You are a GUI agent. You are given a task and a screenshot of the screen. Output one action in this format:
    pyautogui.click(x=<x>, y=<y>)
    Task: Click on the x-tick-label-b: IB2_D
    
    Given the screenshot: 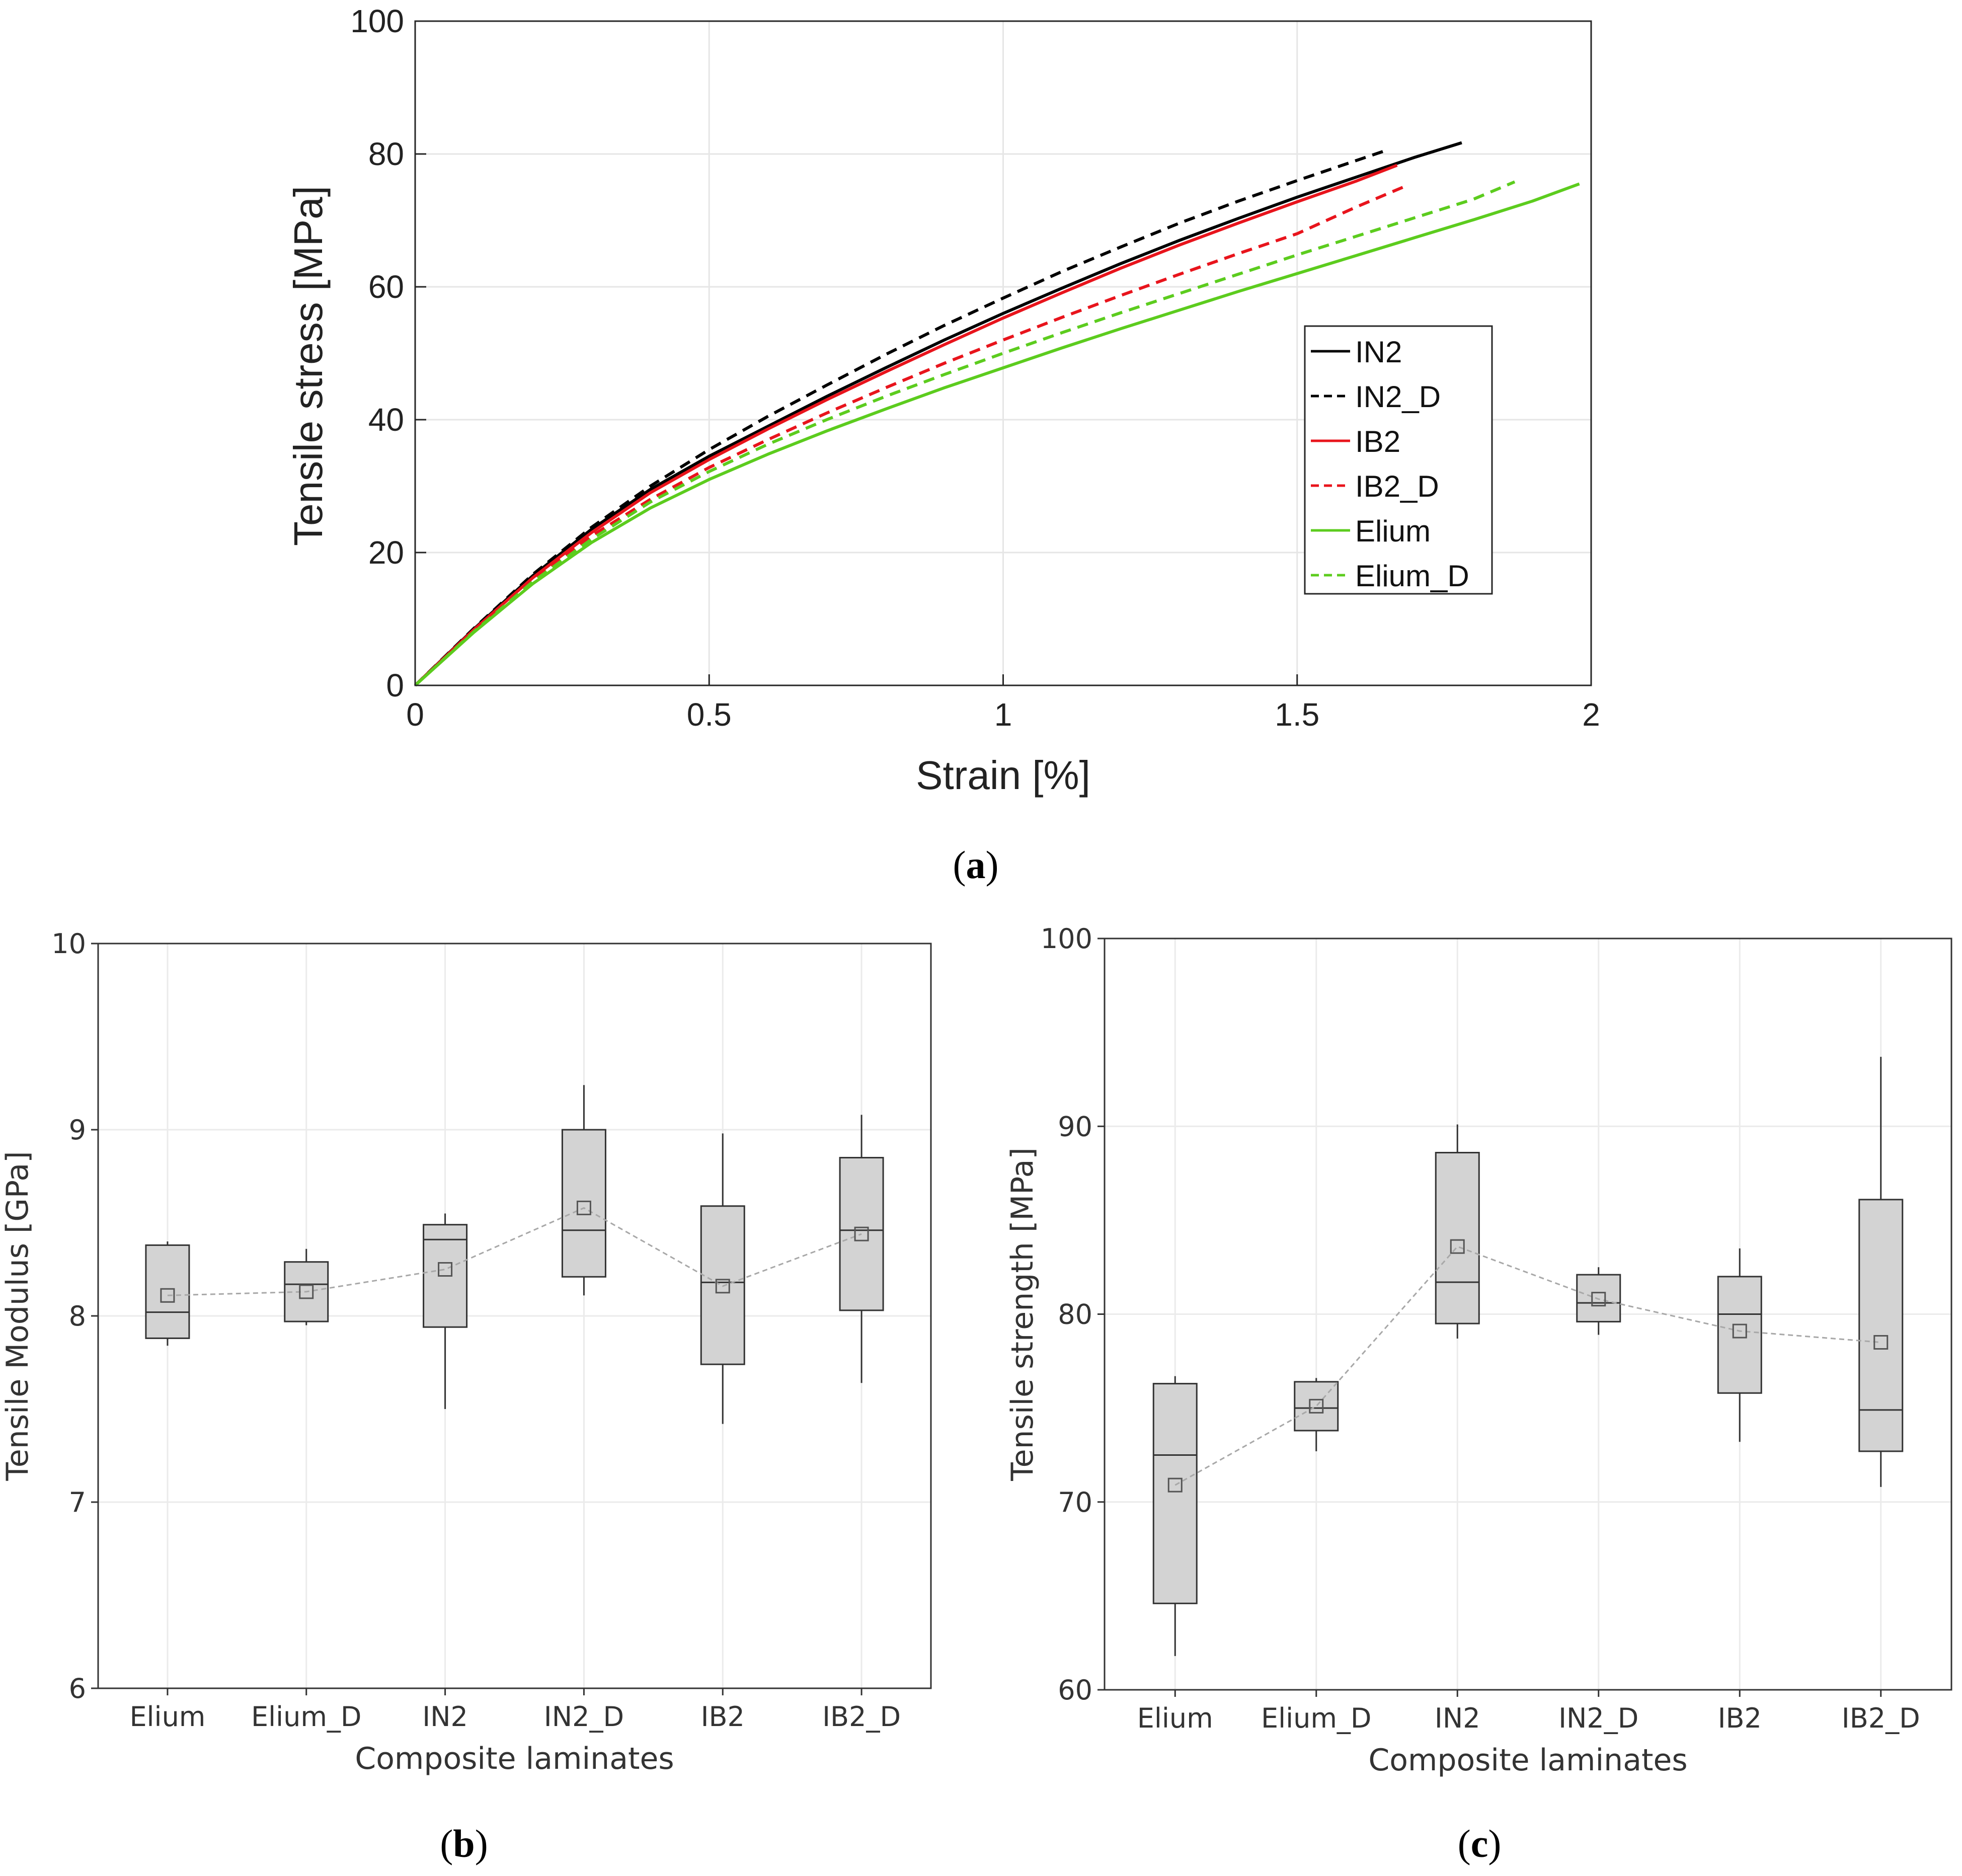 What is the action you would take?
    pyautogui.click(x=862, y=1717)
    